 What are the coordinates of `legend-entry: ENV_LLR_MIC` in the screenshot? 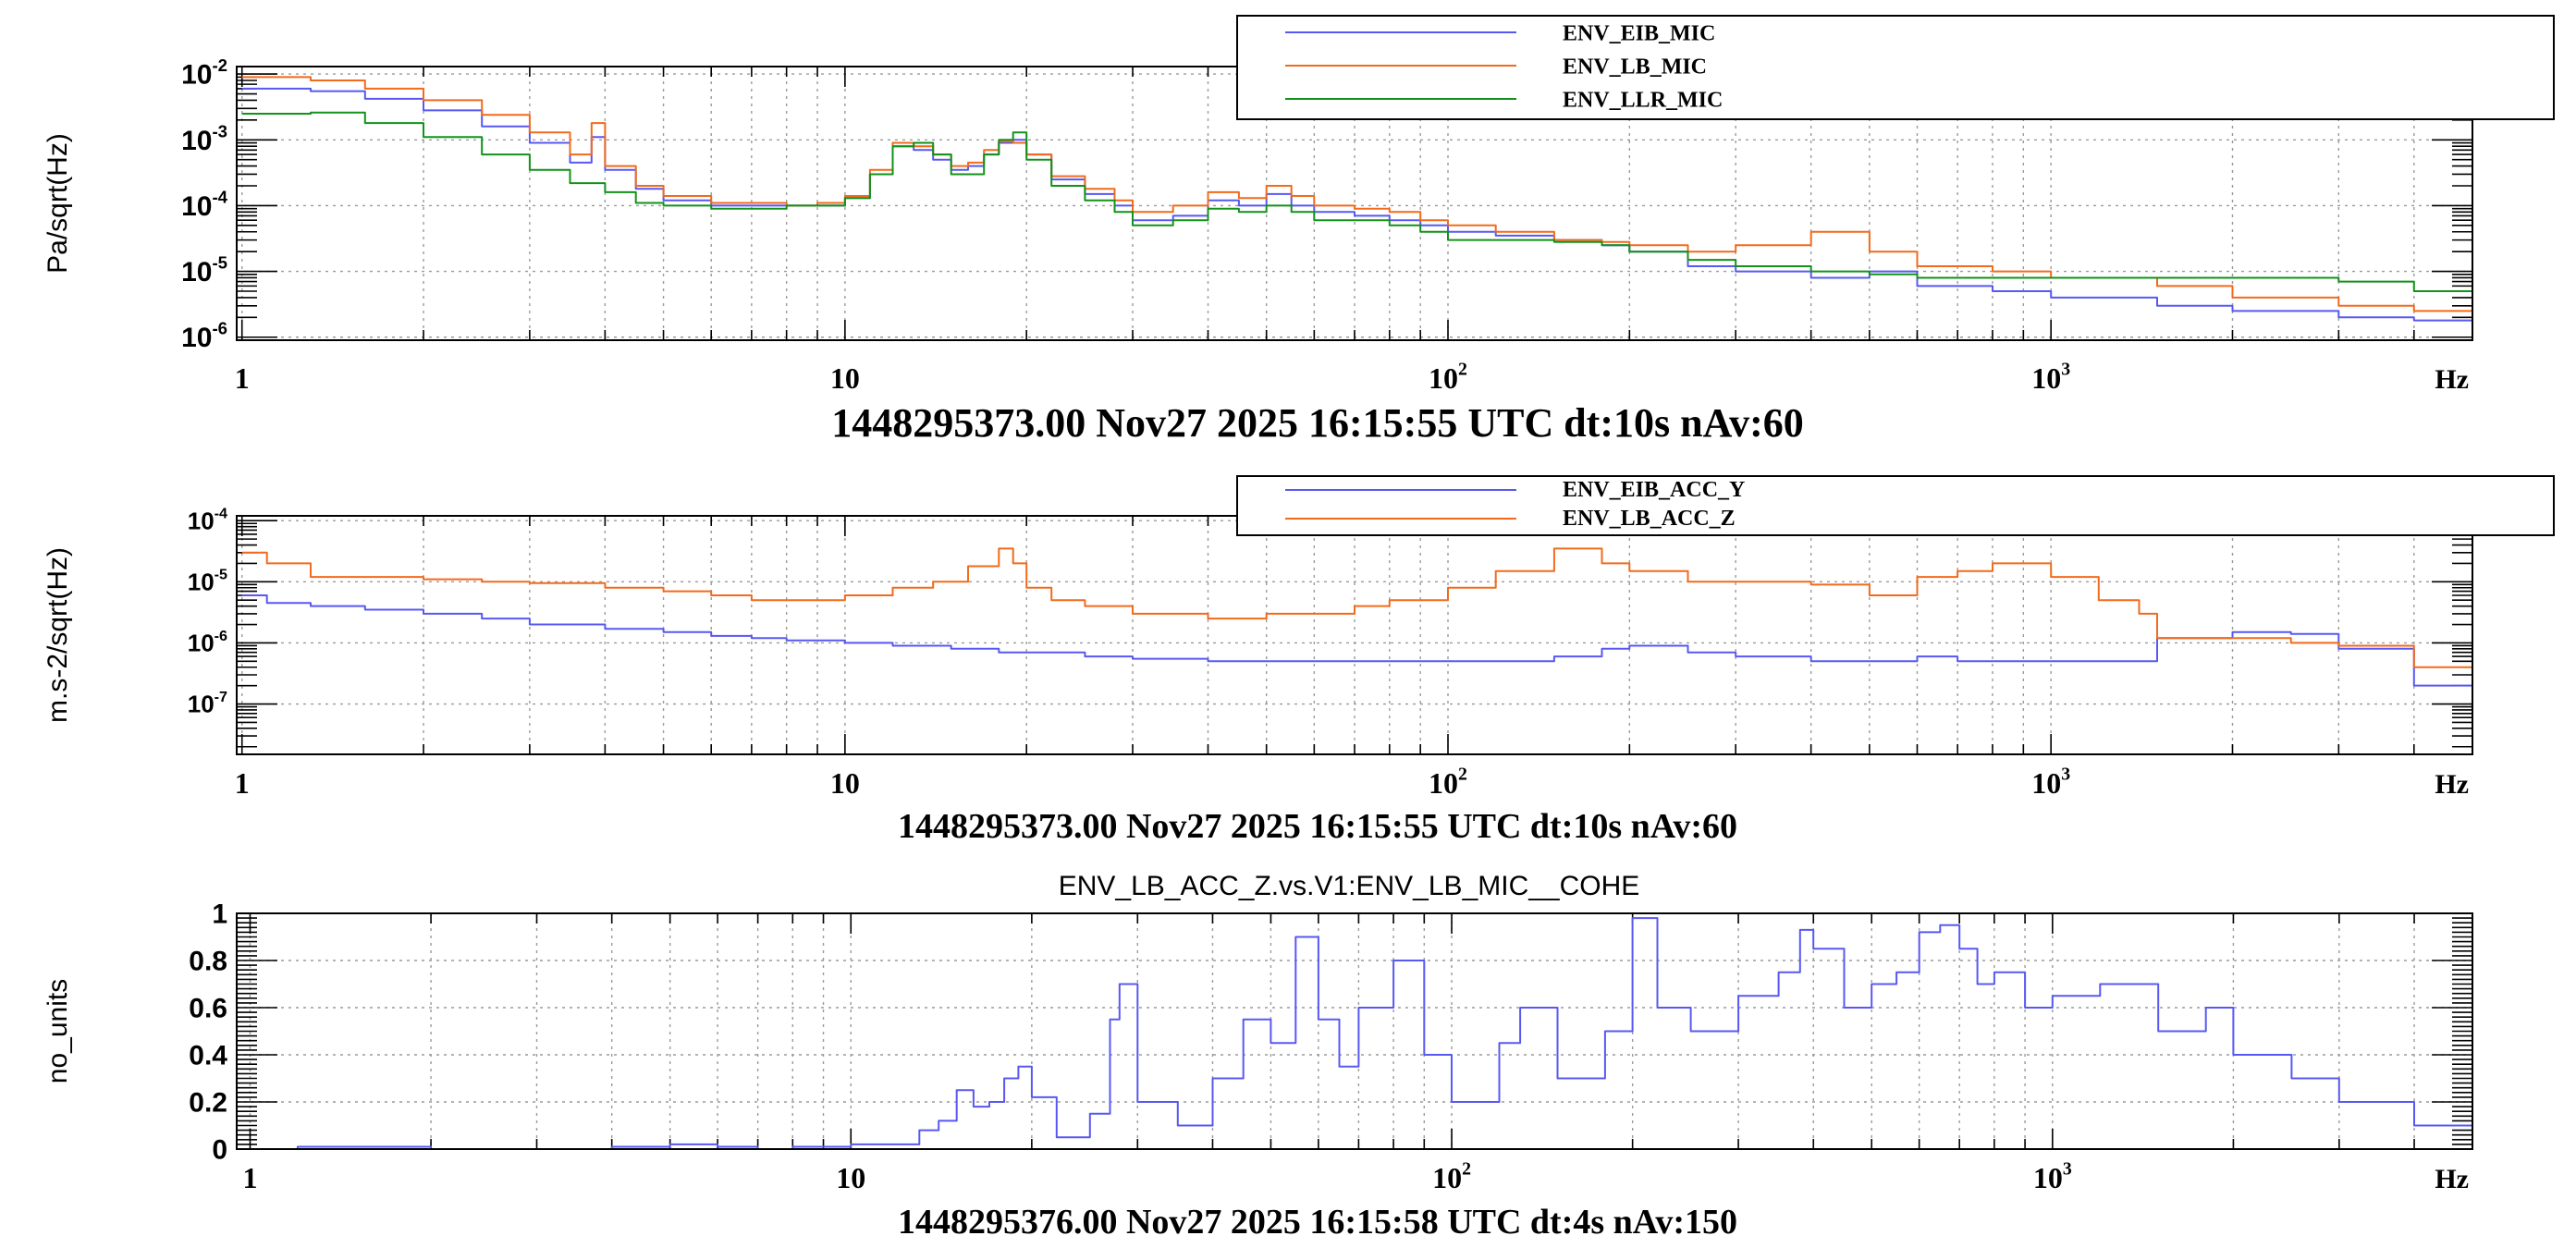 It's located at (1643, 100).